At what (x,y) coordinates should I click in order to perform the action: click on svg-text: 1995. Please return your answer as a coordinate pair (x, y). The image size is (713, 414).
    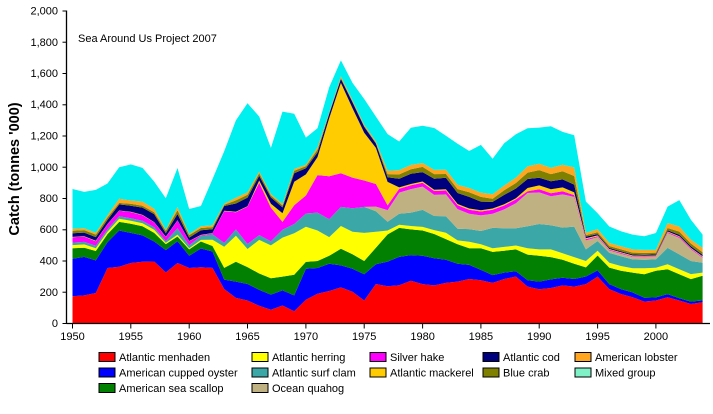
    Looking at the image, I should click on (597, 337).